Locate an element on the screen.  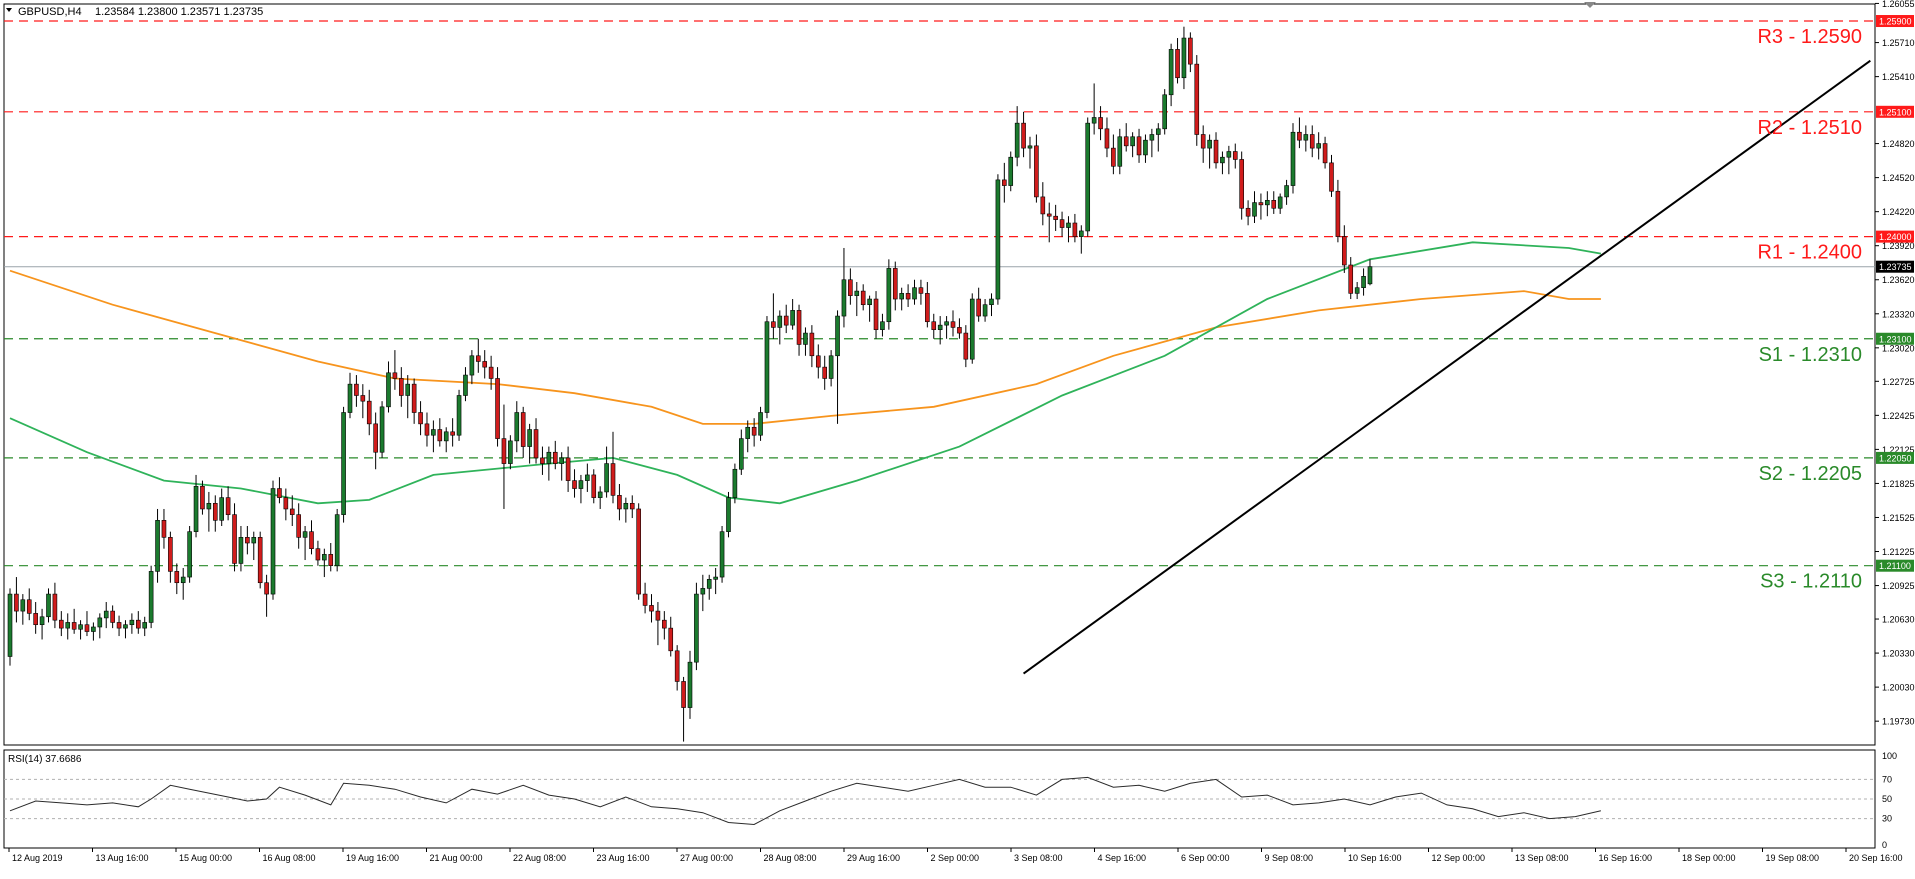
rsi-axis-tick-label: 50 is located at coordinates (1887, 799).